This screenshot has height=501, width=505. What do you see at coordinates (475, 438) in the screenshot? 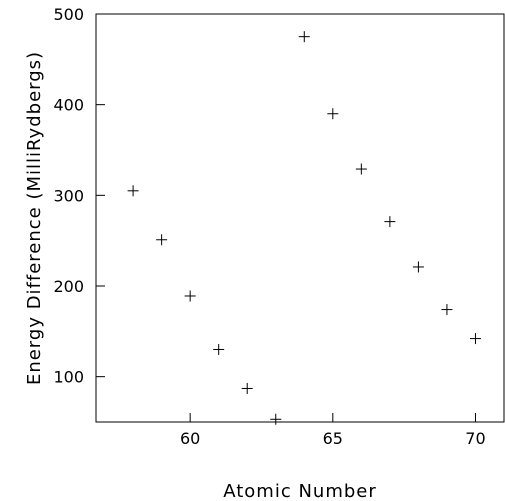
I see `x-tick-label: 70` at bounding box center [475, 438].